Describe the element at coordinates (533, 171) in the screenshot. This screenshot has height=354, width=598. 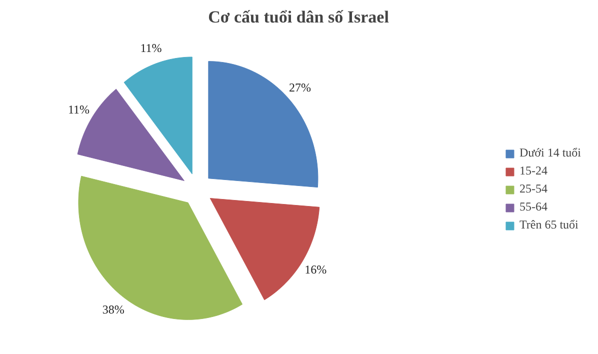
I see `legend-label: 15-24` at that location.